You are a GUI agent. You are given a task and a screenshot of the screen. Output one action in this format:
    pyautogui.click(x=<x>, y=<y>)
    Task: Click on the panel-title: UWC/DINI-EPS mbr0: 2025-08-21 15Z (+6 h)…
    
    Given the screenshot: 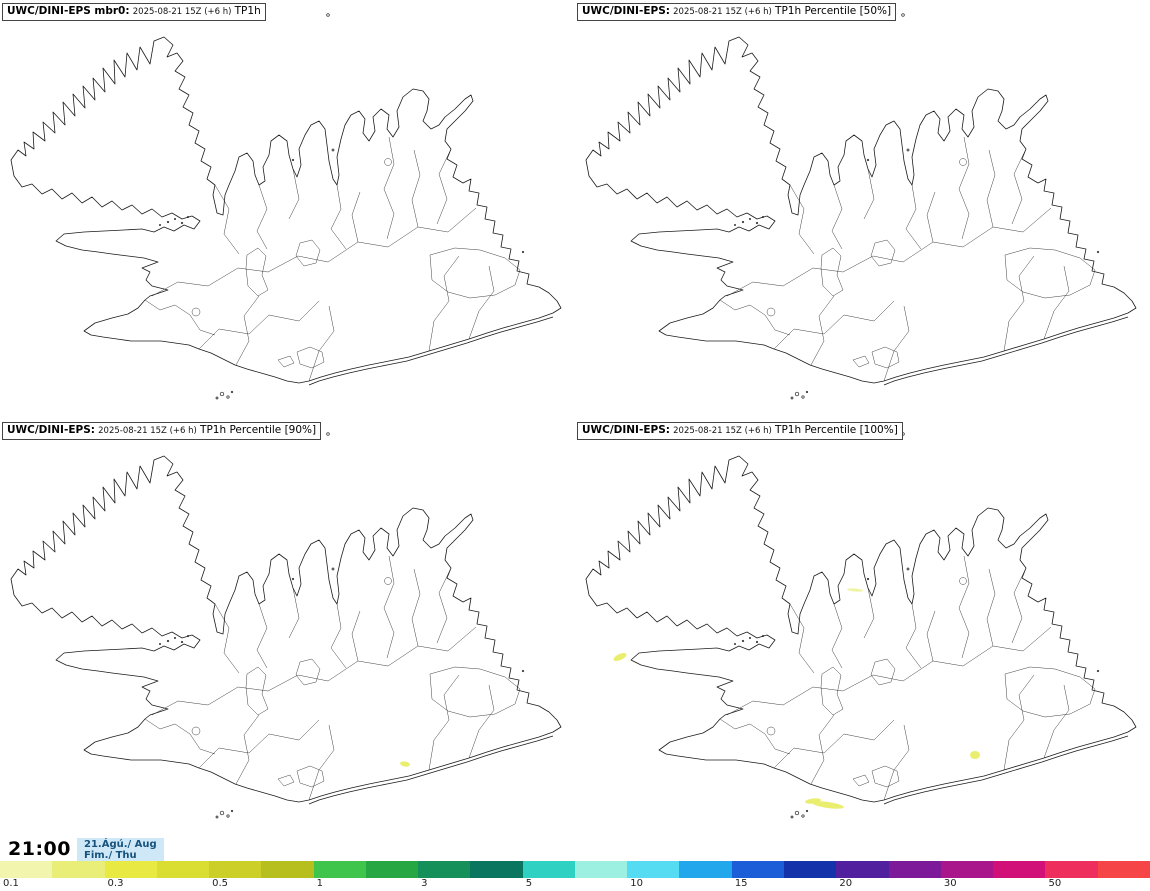 What is the action you would take?
    pyautogui.click(x=134, y=12)
    